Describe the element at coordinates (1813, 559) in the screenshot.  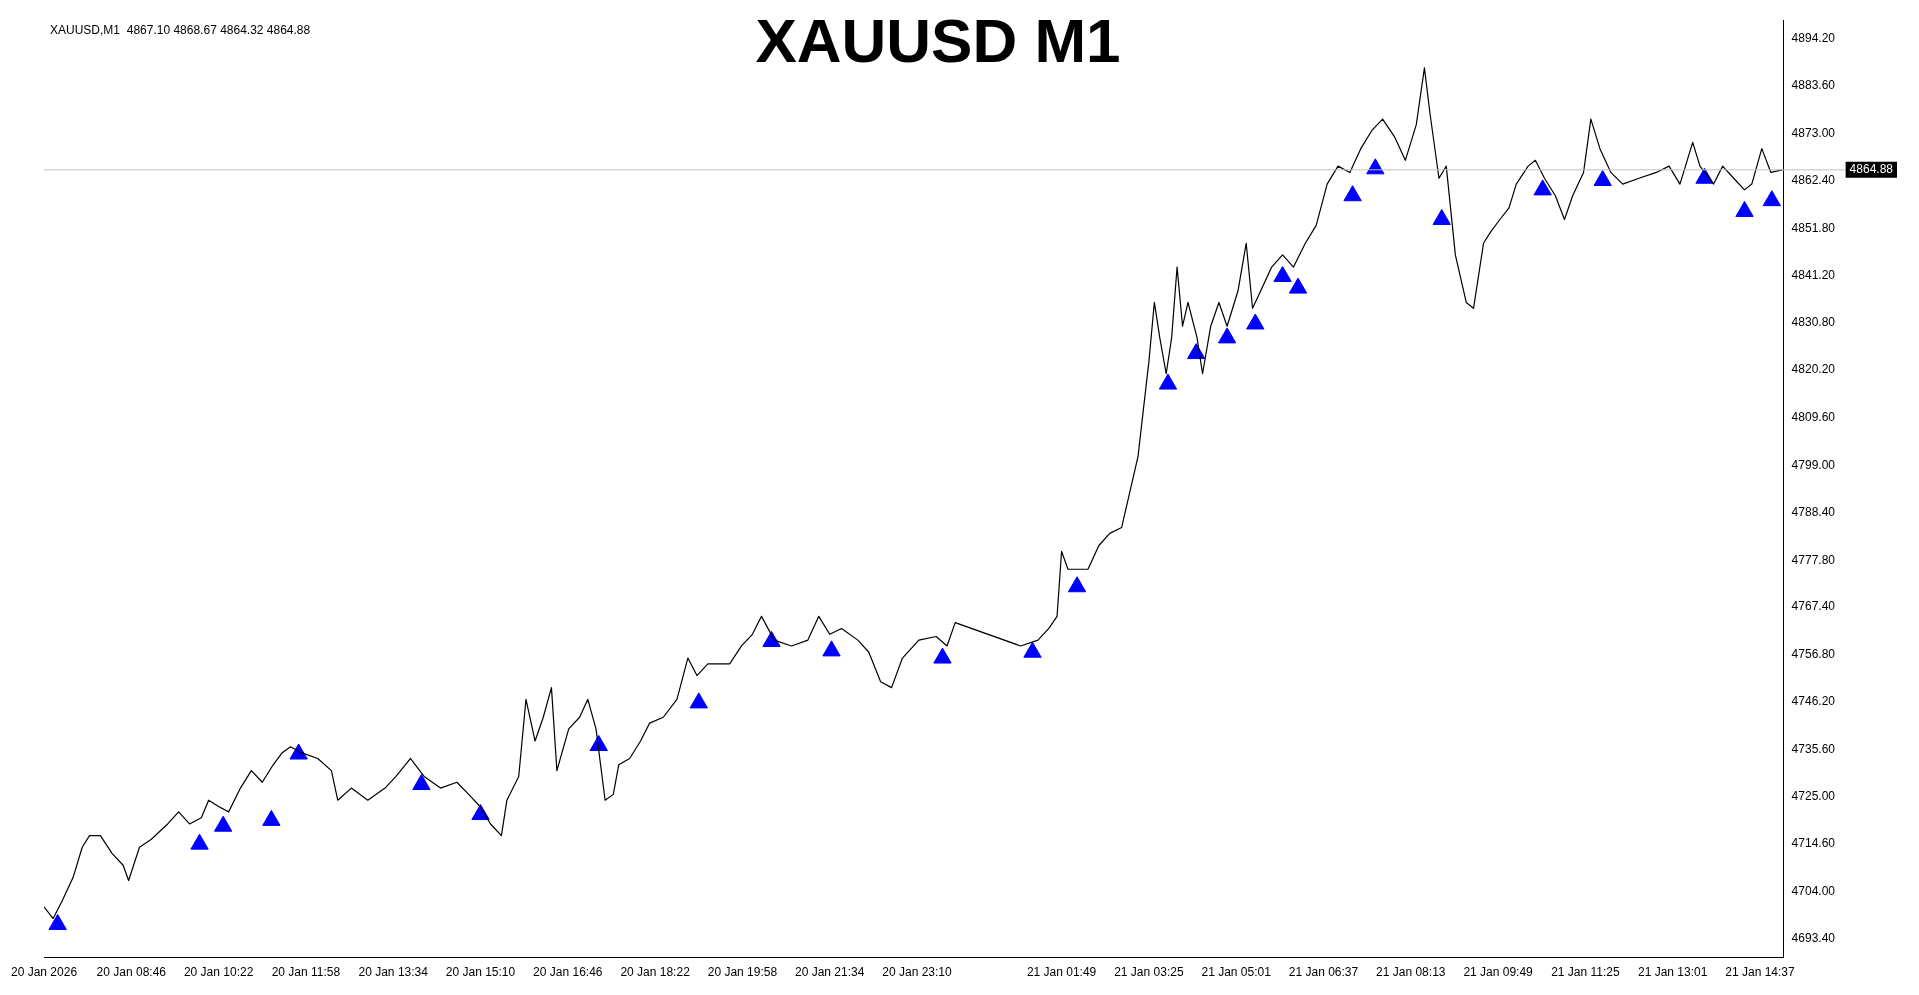
I see `y-tick-label: 4777.80` at that location.